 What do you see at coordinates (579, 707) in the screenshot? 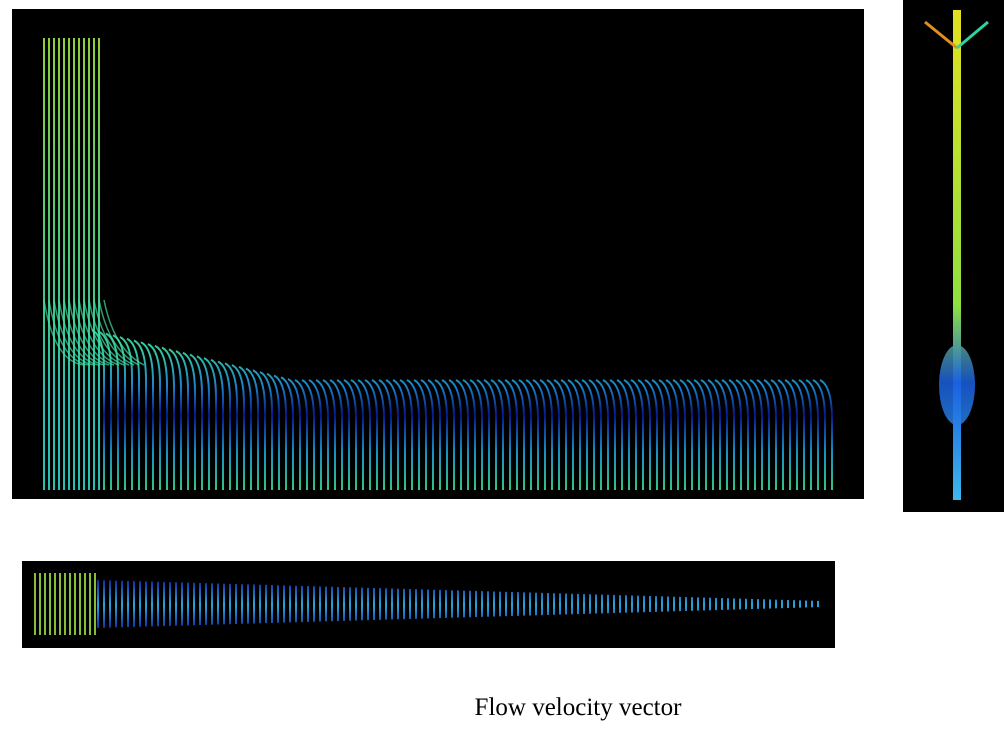
I see `caption: Flow velocity vector` at bounding box center [579, 707].